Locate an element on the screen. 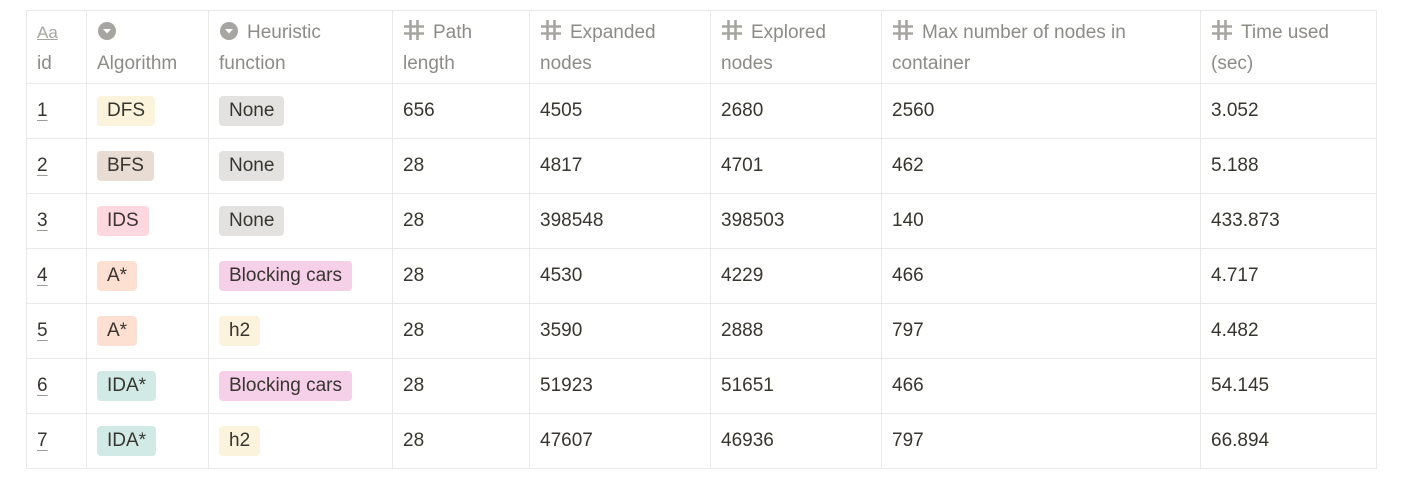 This screenshot has width=1403, height=491. cell-expanded-nodes: 4530 is located at coordinates (620, 276).